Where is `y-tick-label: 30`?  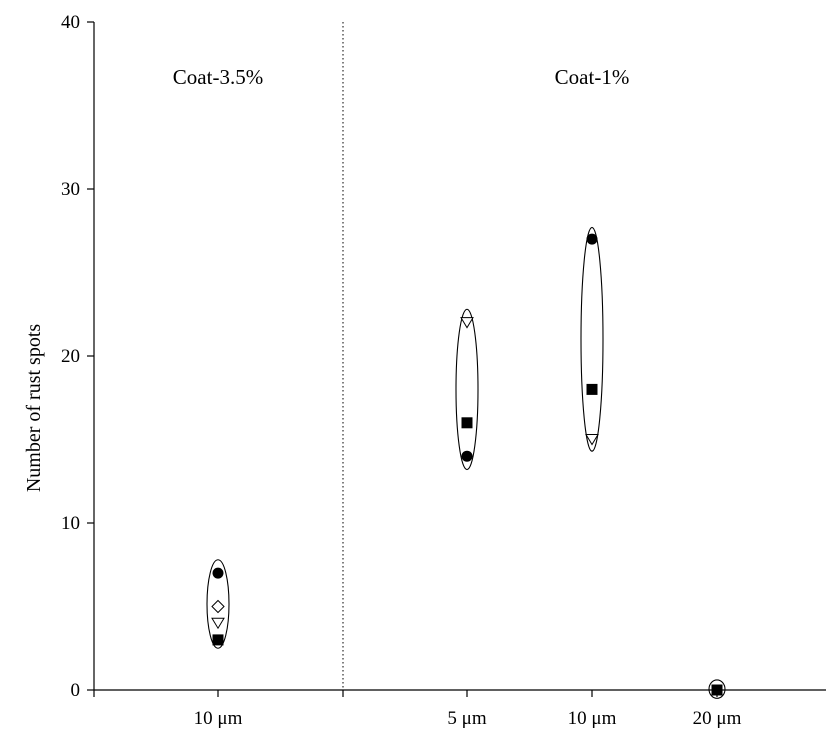 y-tick-label: 30 is located at coordinates (70, 189).